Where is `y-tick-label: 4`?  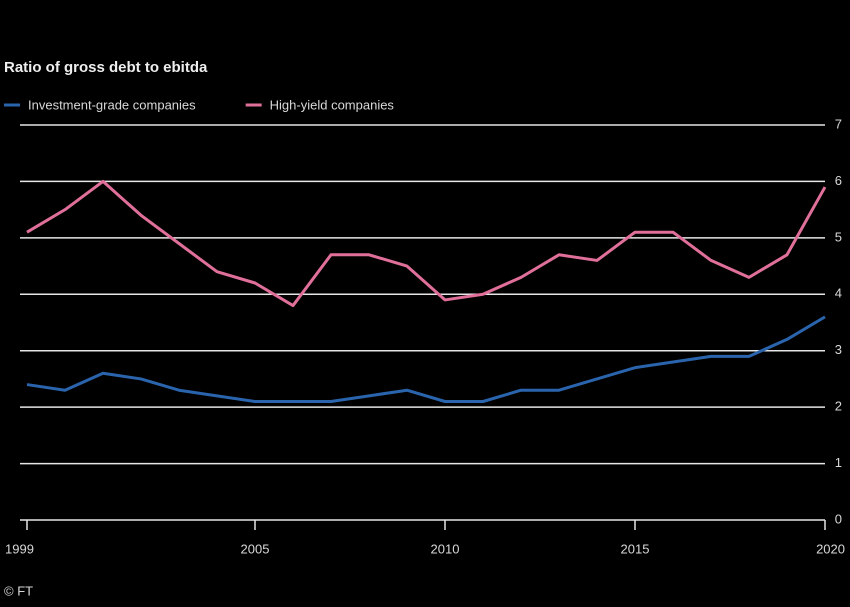 y-tick-label: 4 is located at coordinates (838, 293).